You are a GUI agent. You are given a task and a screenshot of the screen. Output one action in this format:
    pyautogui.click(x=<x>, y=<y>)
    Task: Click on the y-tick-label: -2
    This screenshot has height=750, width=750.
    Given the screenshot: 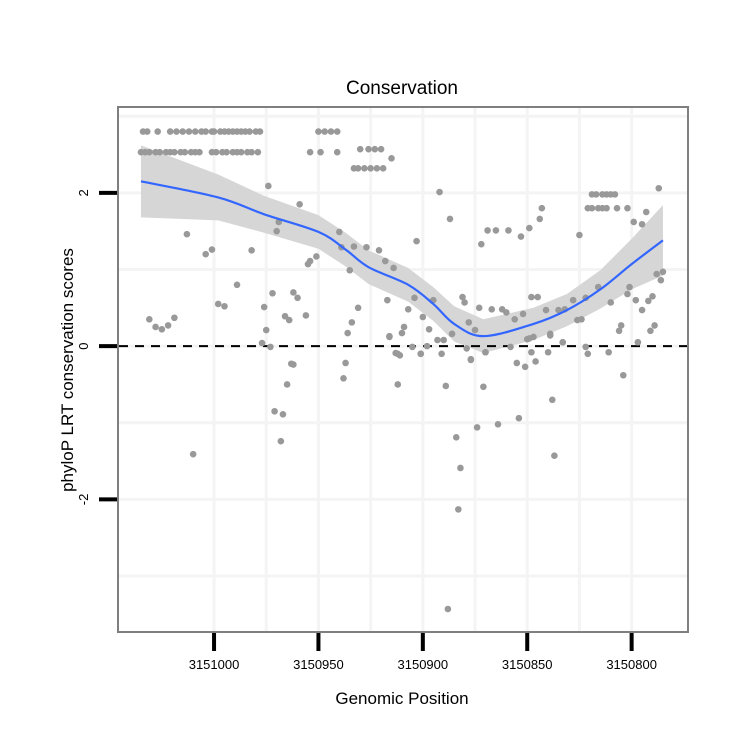 What is the action you would take?
    pyautogui.click(x=83, y=500)
    